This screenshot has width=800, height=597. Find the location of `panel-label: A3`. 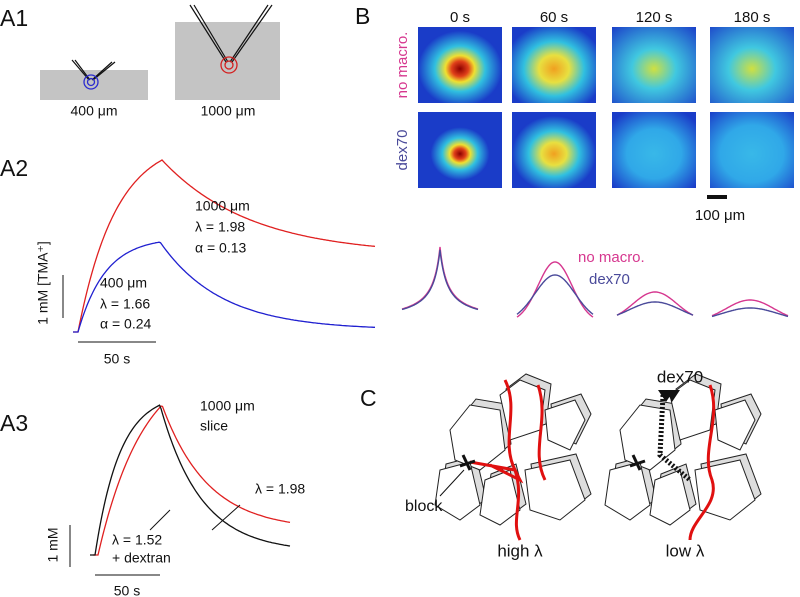

panel-label: A3 is located at coordinates (14, 423).